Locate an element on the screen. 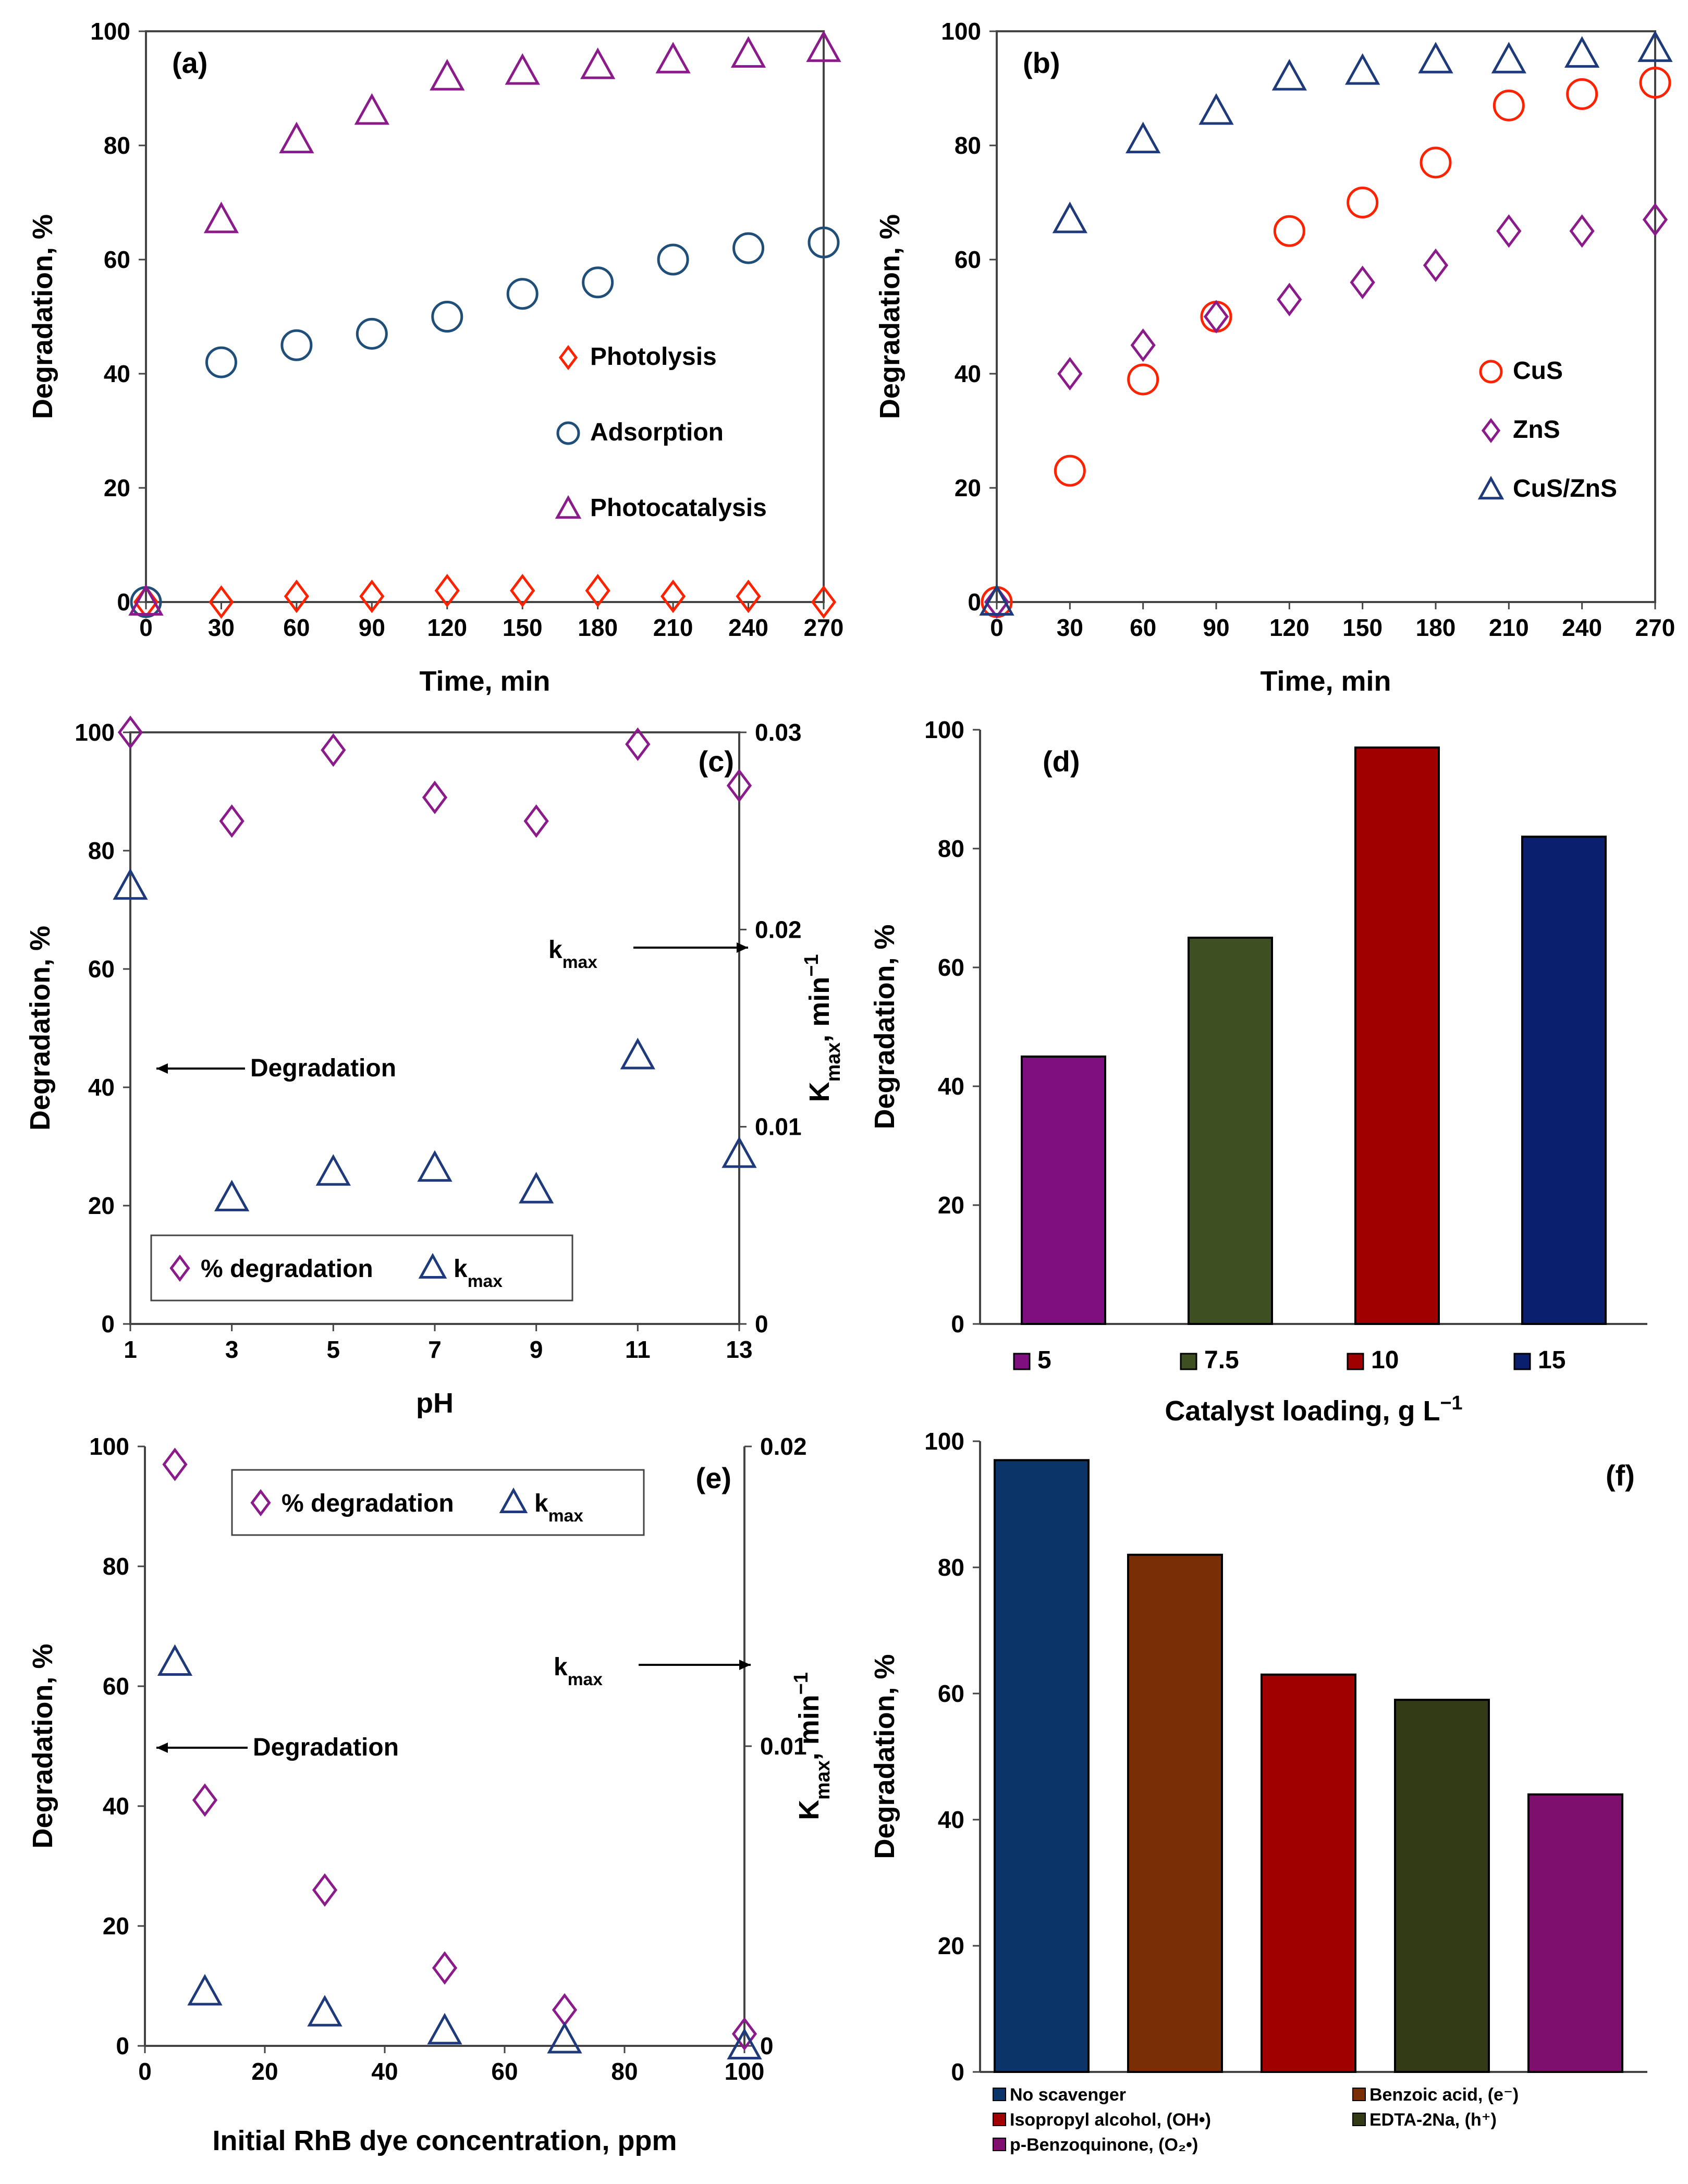 Image resolution: width=1688 pixels, height=2184 pixels. legend-label: ZnS is located at coordinates (1536, 430).